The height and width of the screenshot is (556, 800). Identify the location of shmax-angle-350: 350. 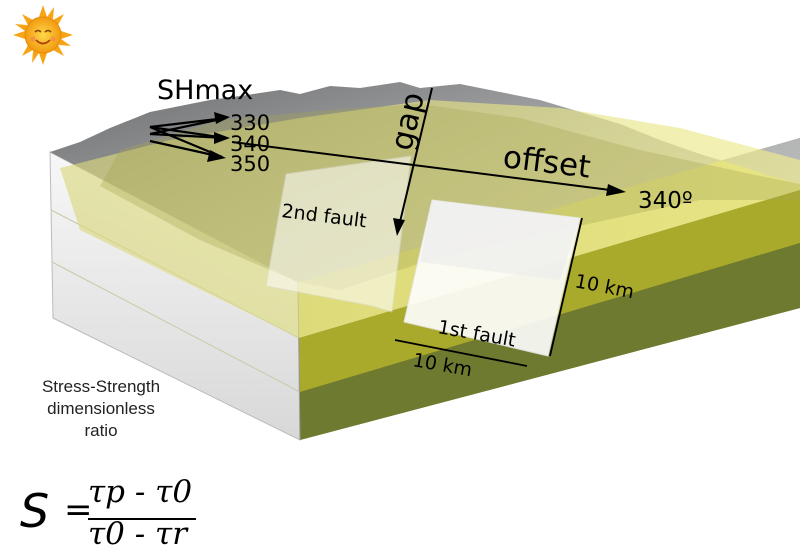
(250, 164).